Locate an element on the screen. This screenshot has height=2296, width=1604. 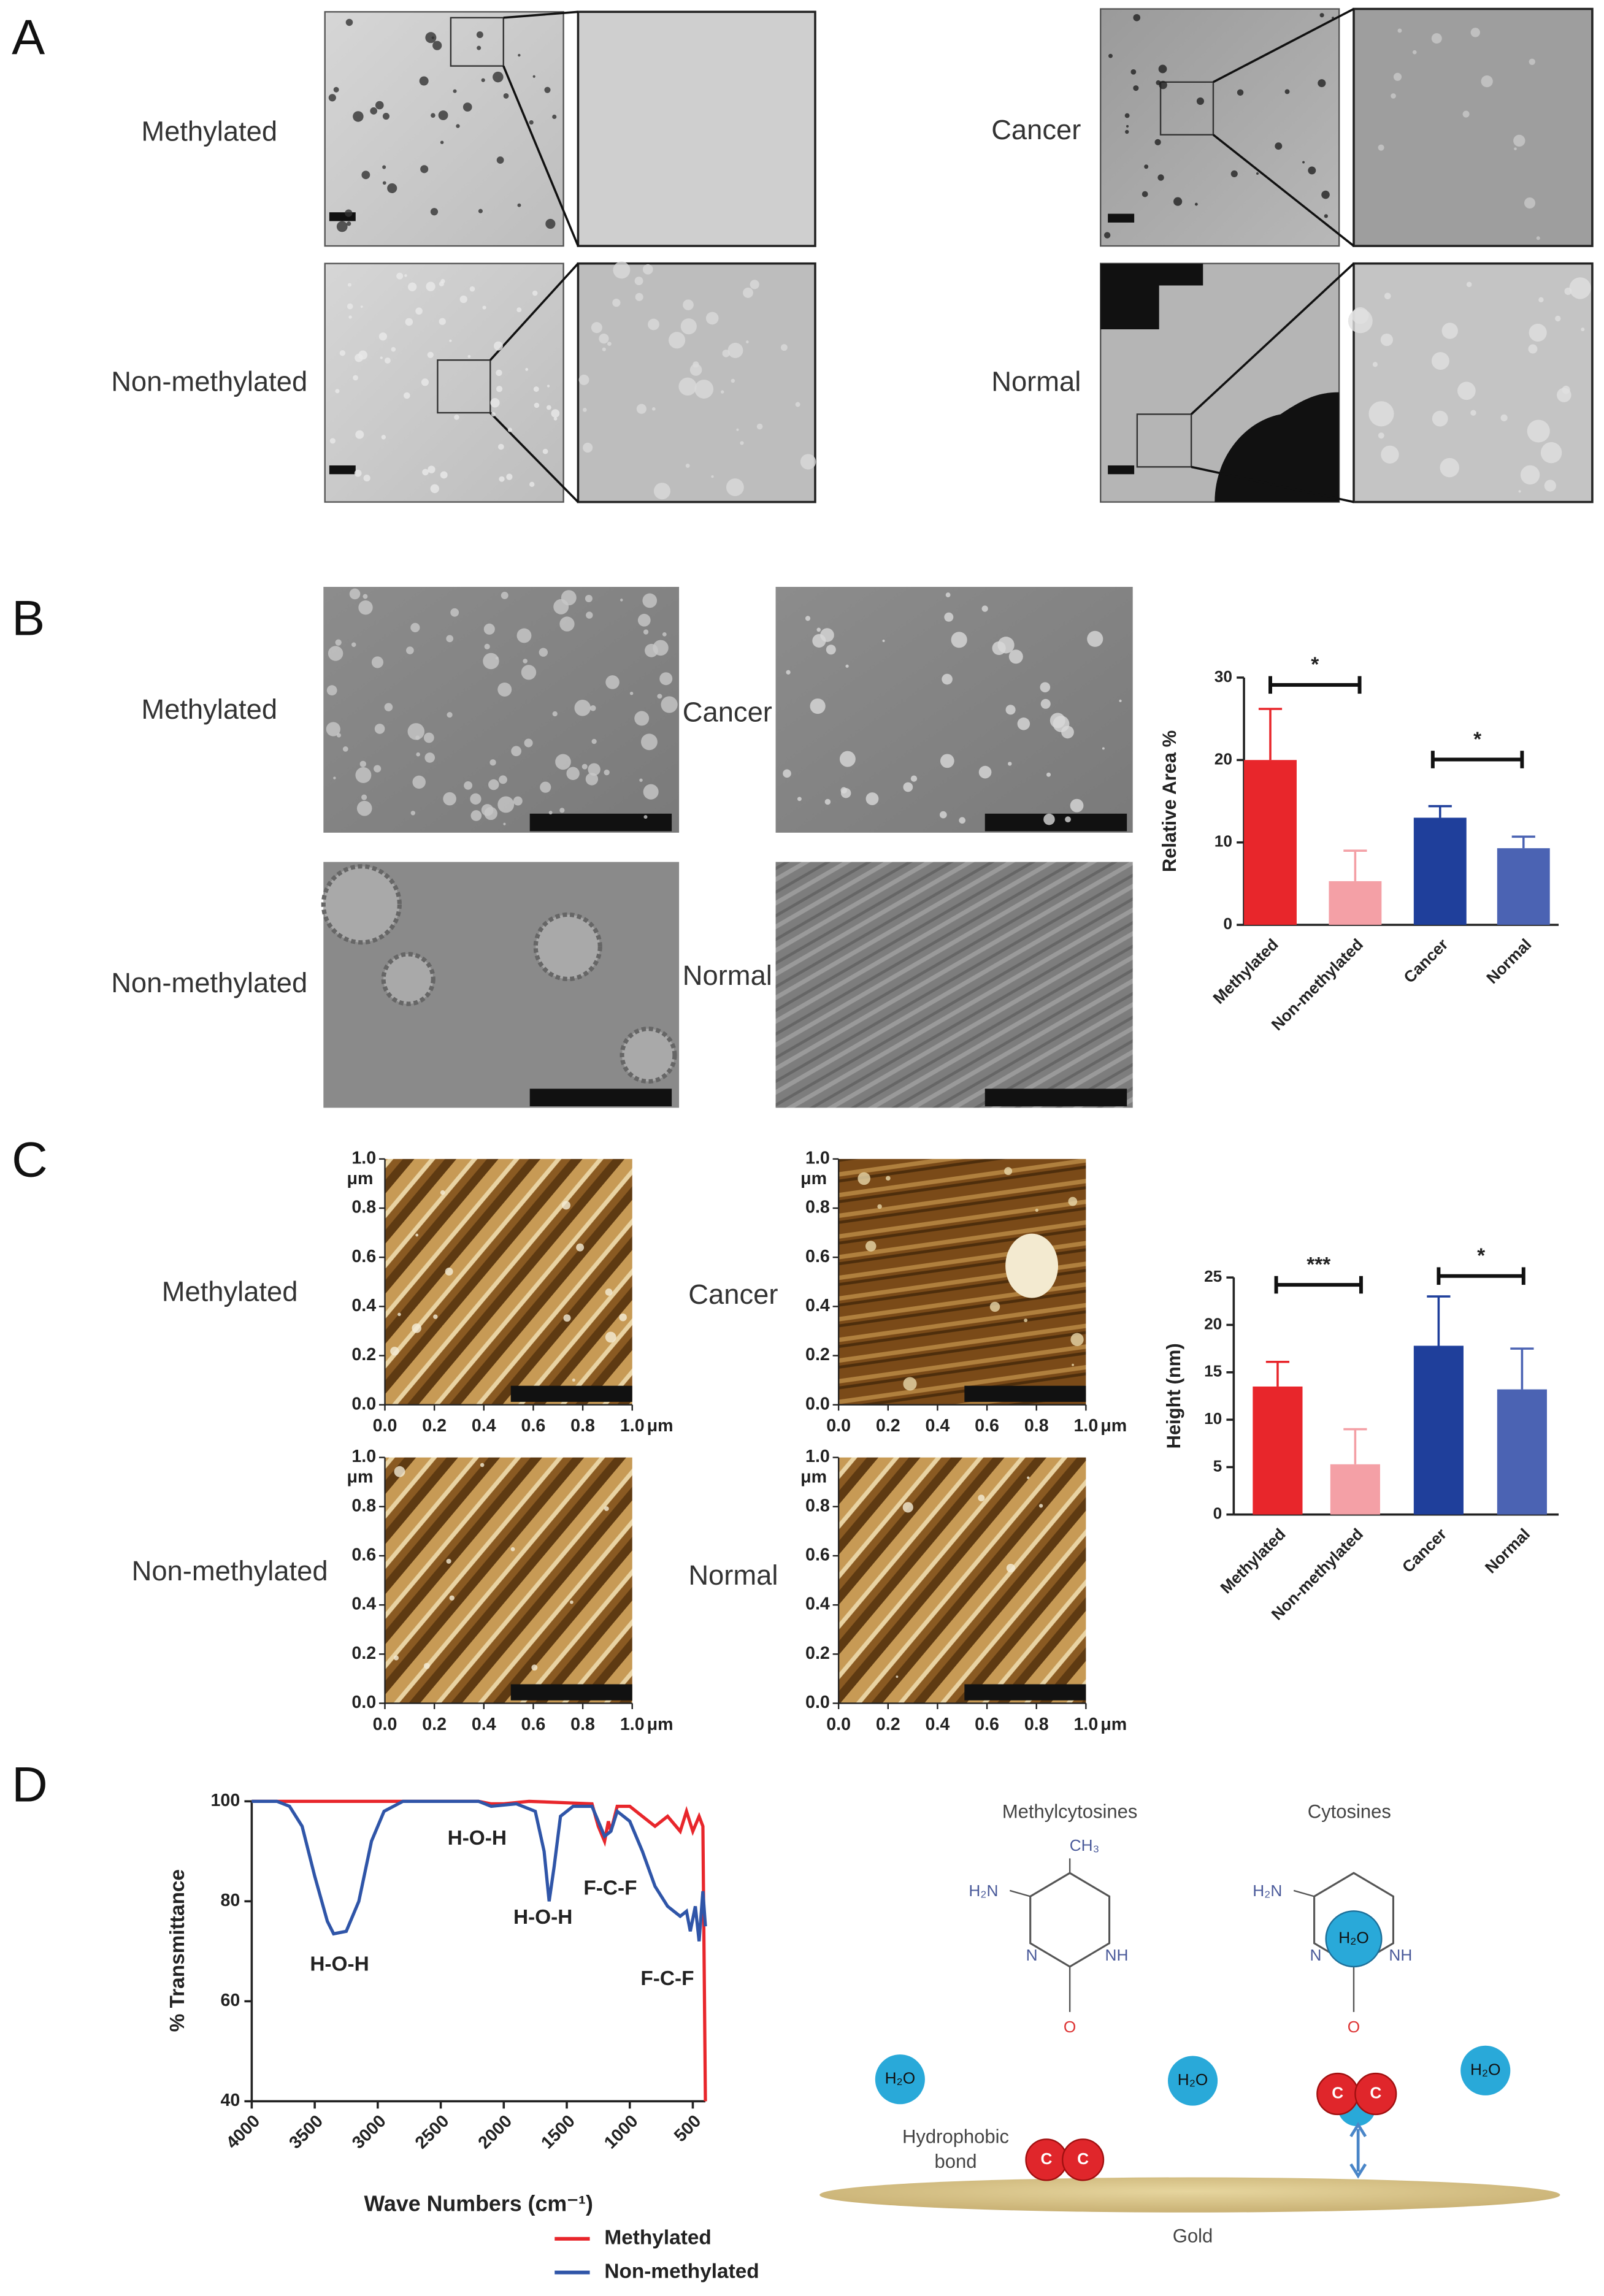
y-tick-label: 1.0 is located at coordinates (363, 1456).